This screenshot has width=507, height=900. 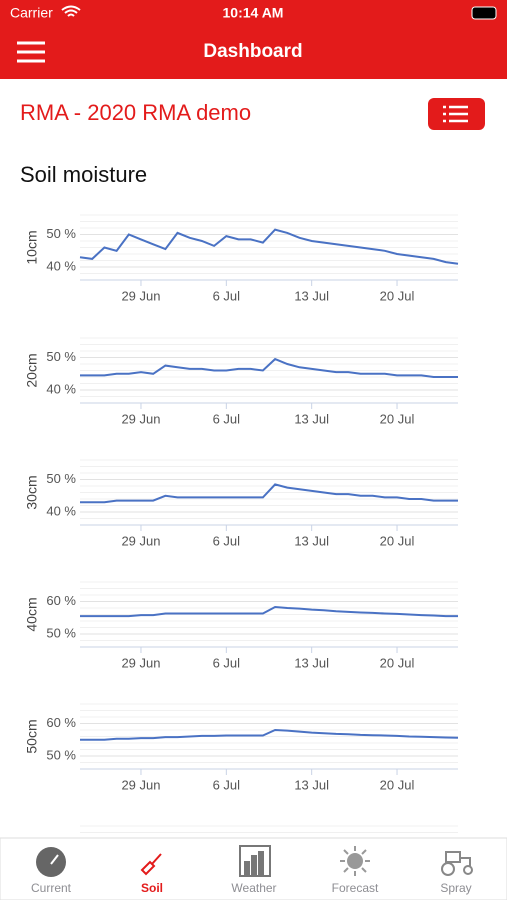 I want to click on y-axis-label: 20cm, so click(x=32, y=370).